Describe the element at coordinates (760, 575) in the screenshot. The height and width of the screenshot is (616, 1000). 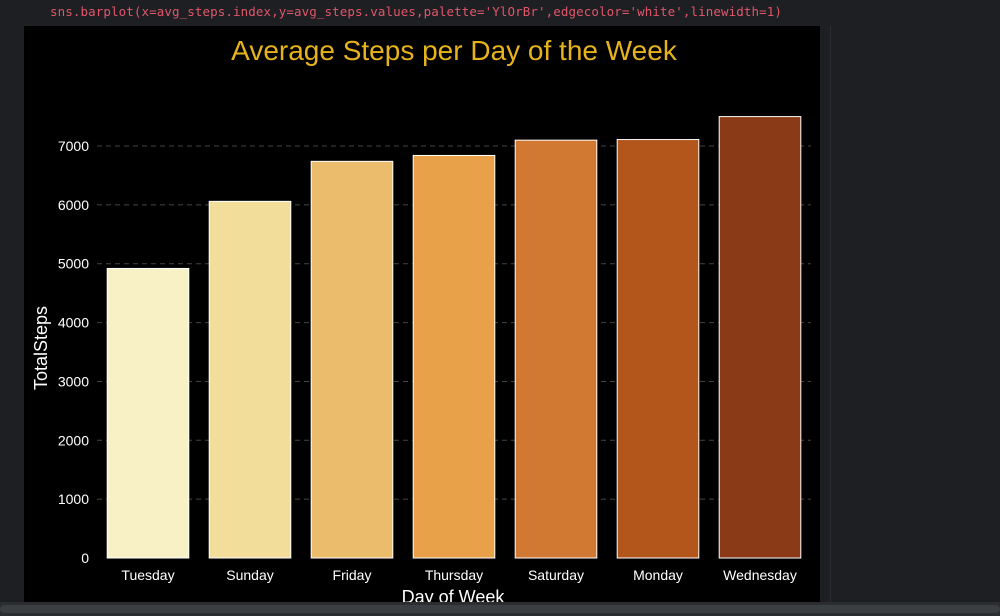
I see `x-tick-label: Wednesday` at that location.